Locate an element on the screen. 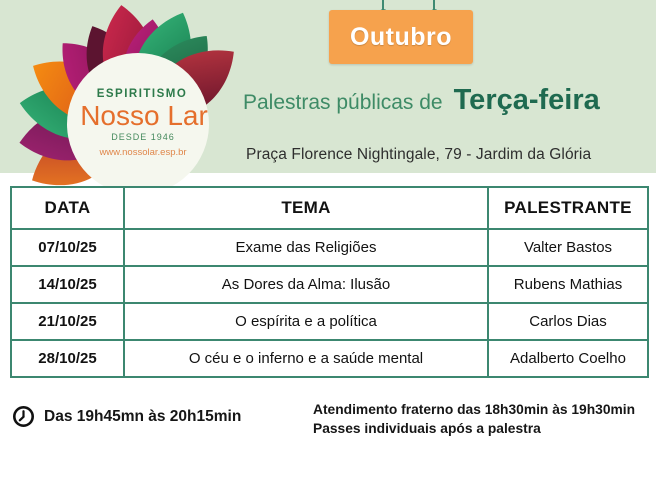 The height and width of the screenshot is (488, 656). logo-circle is located at coordinates (138, 124).